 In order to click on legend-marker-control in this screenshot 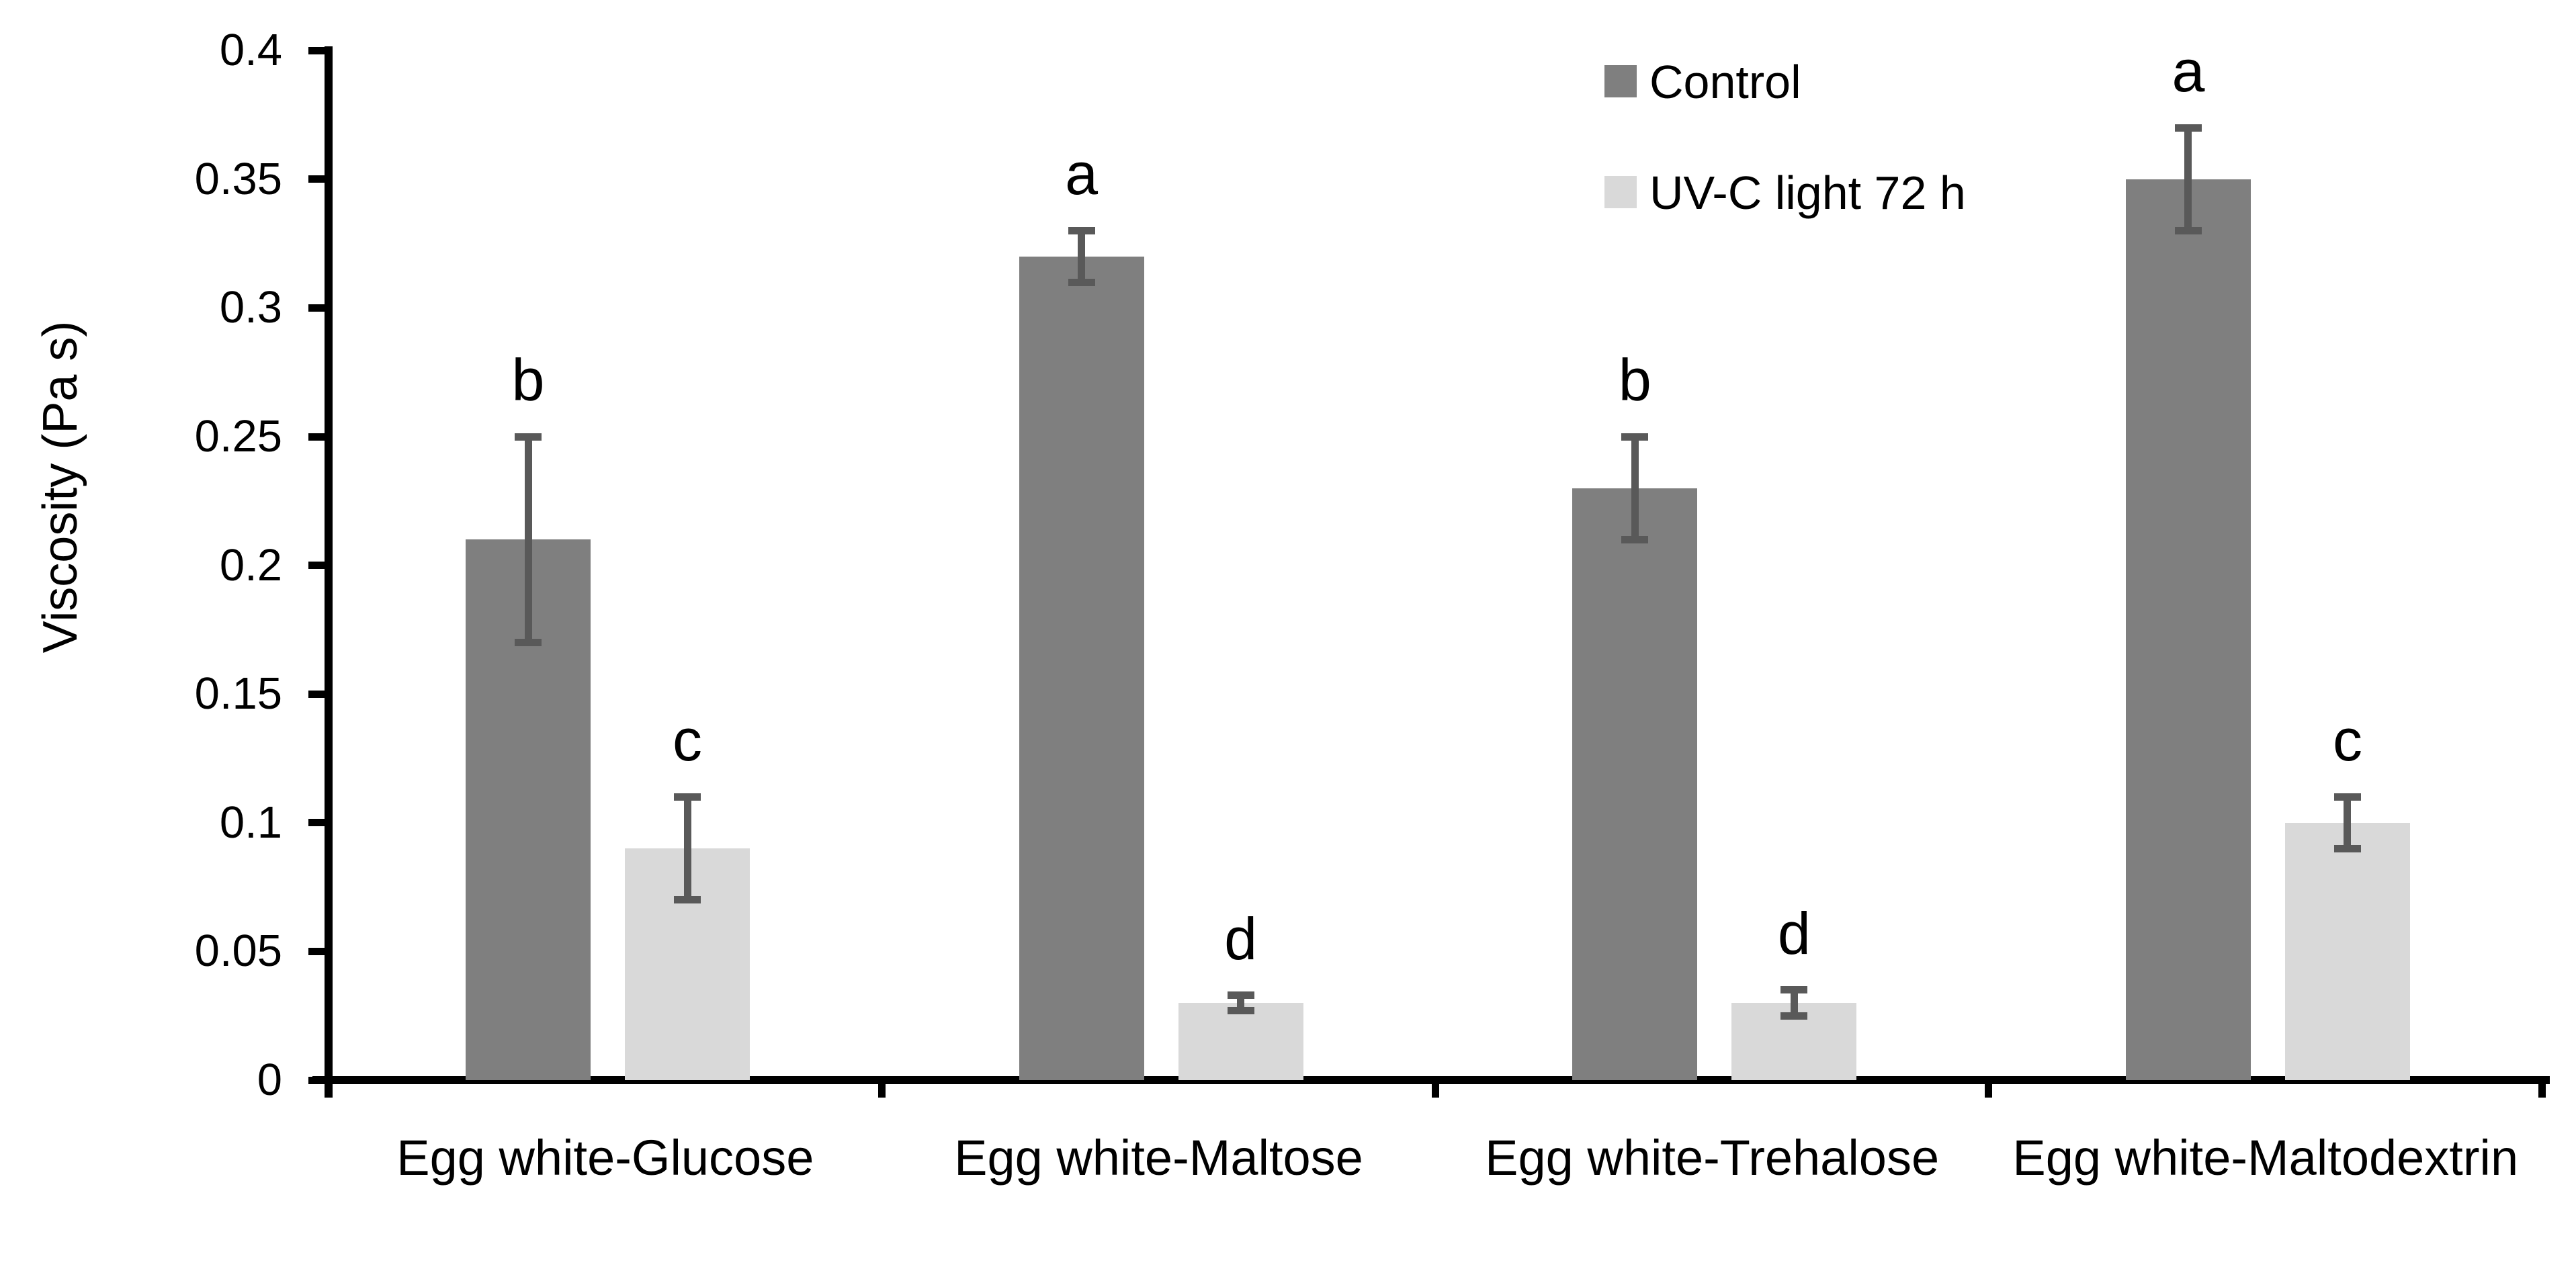, I will do `click(1620, 81)`.